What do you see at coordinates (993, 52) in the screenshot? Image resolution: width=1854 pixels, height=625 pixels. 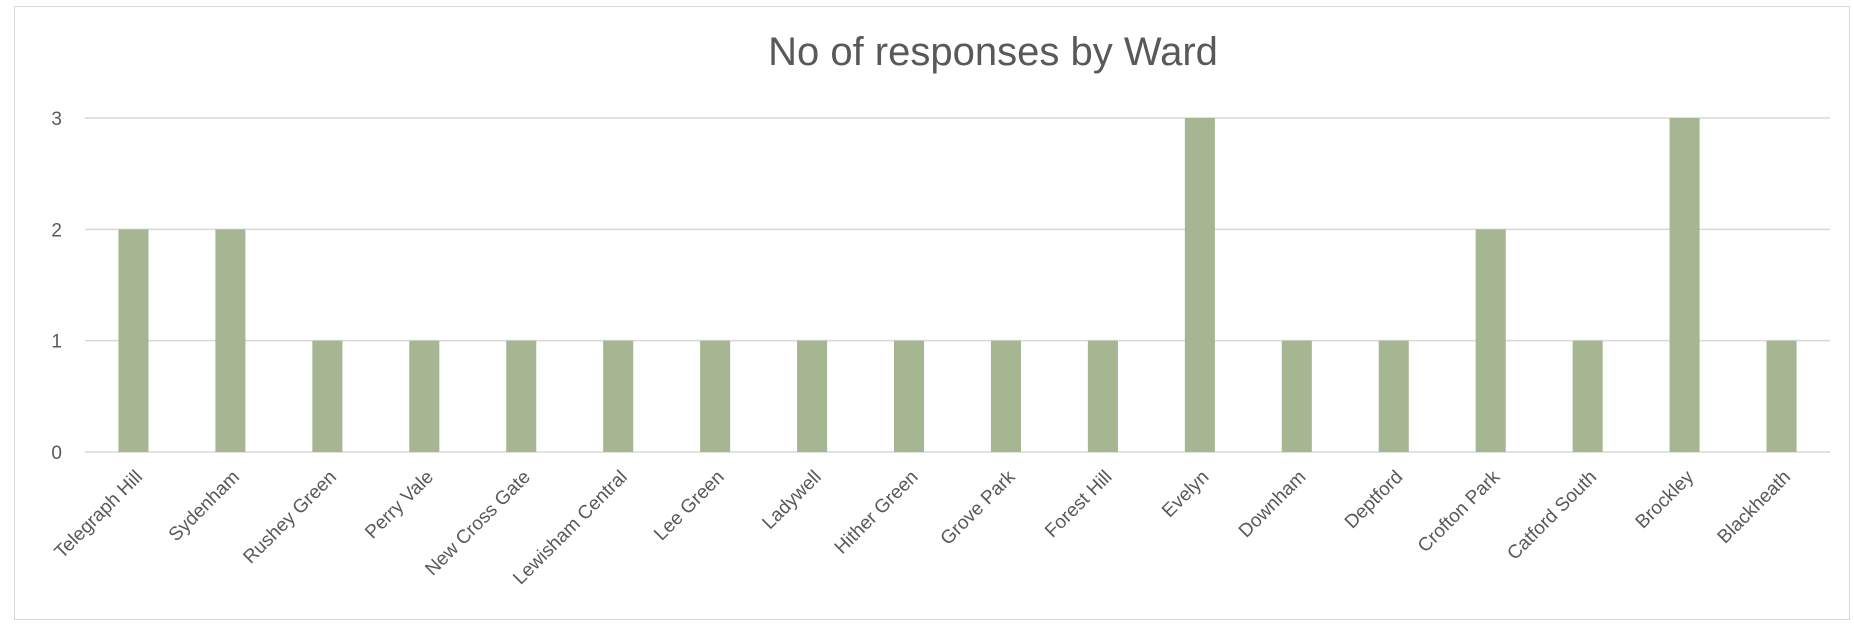 I see `chart-title: No of responses by Ward` at bounding box center [993, 52].